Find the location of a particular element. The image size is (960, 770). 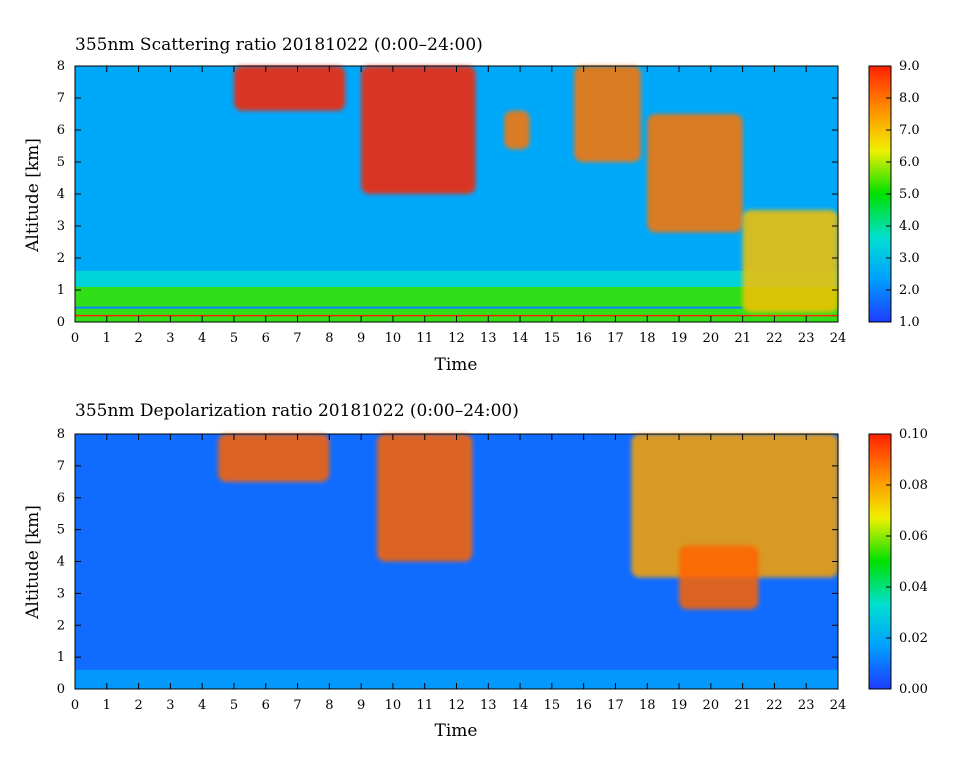

x-tick-label: 22 is located at coordinates (774, 705).